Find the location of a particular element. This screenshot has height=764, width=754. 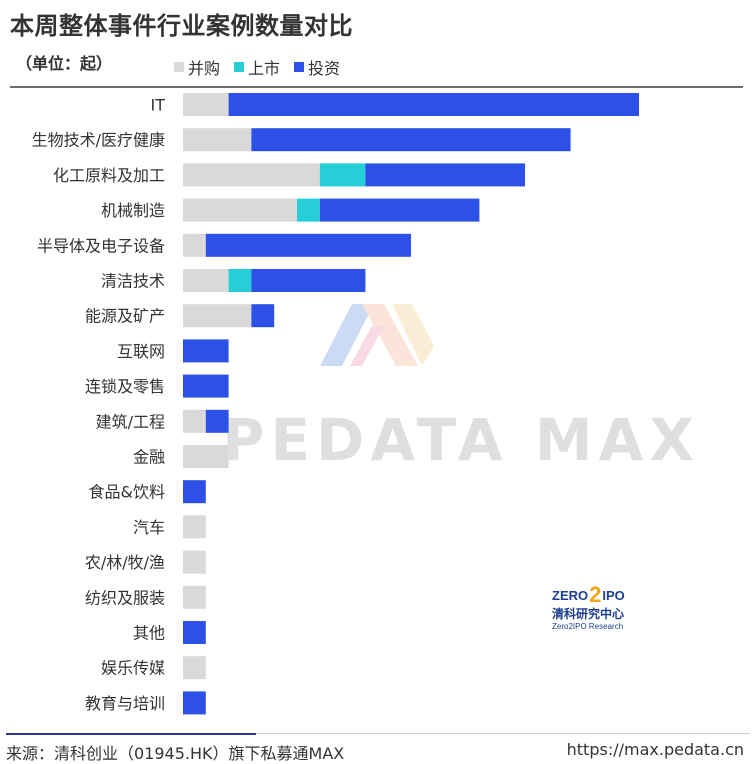

logo-en-text: Zero2IPO Research is located at coordinates (588, 626).